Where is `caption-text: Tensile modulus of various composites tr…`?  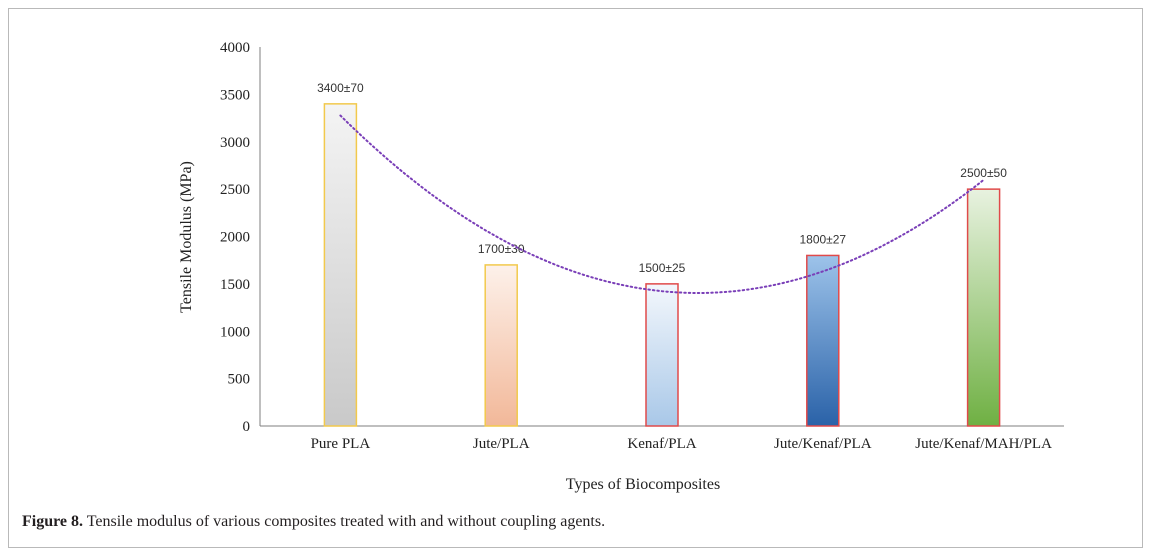 caption-text: Tensile modulus of various composites tr… is located at coordinates (344, 521).